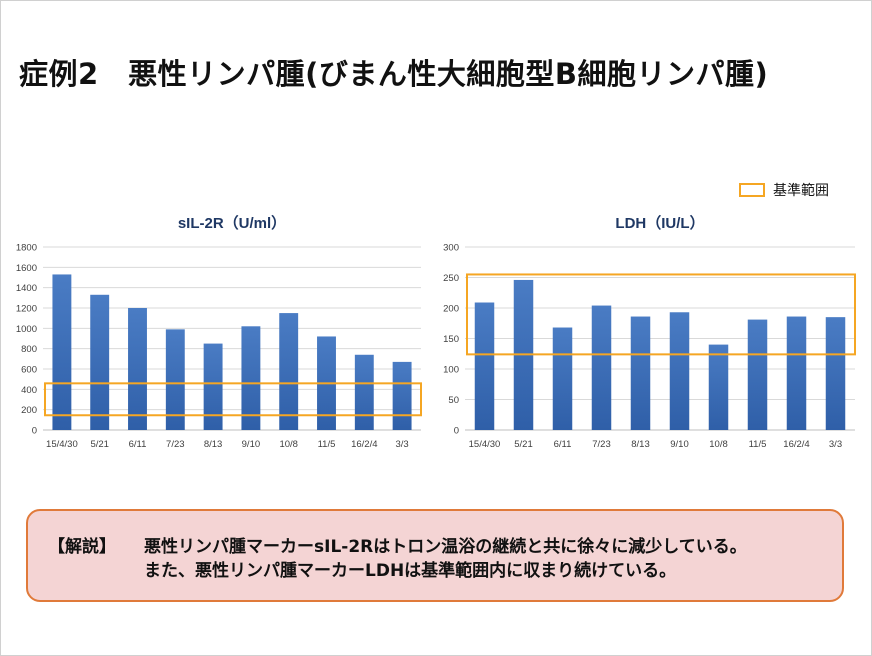 This screenshot has width=872, height=656. What do you see at coordinates (401, 444) in the screenshot?
I see `sil2r-x-tick-label: 3/3` at bounding box center [401, 444].